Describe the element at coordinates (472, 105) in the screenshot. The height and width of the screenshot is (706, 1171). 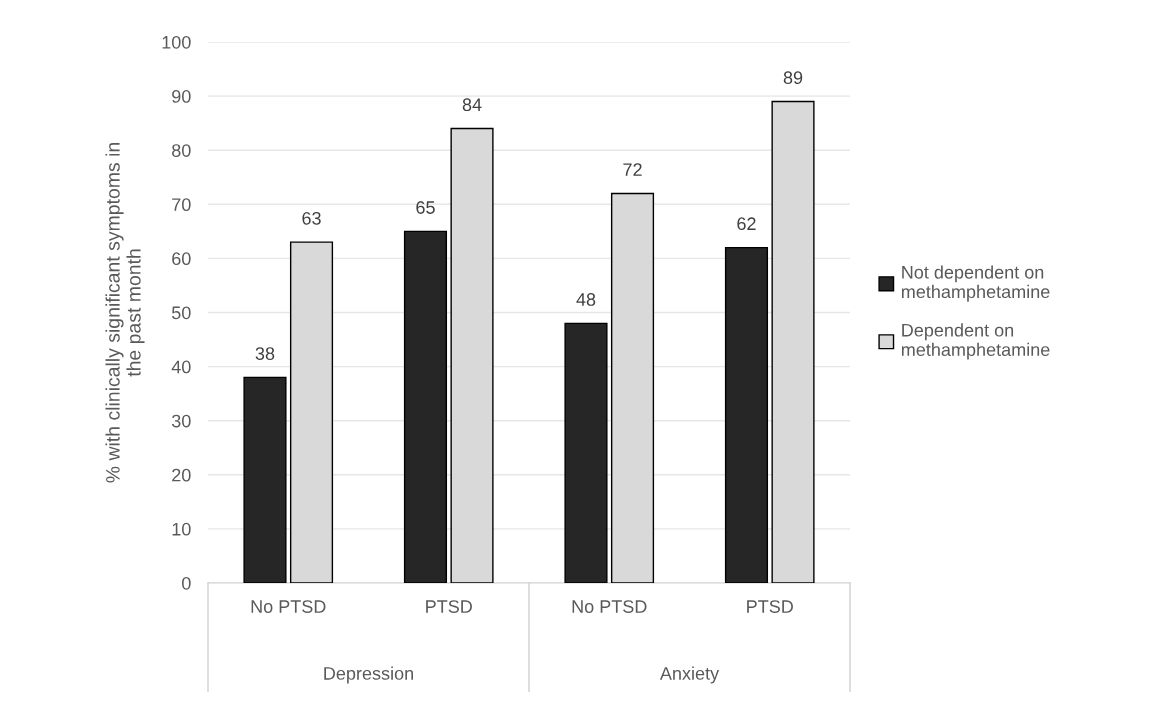
I see `data-label: 84` at that location.